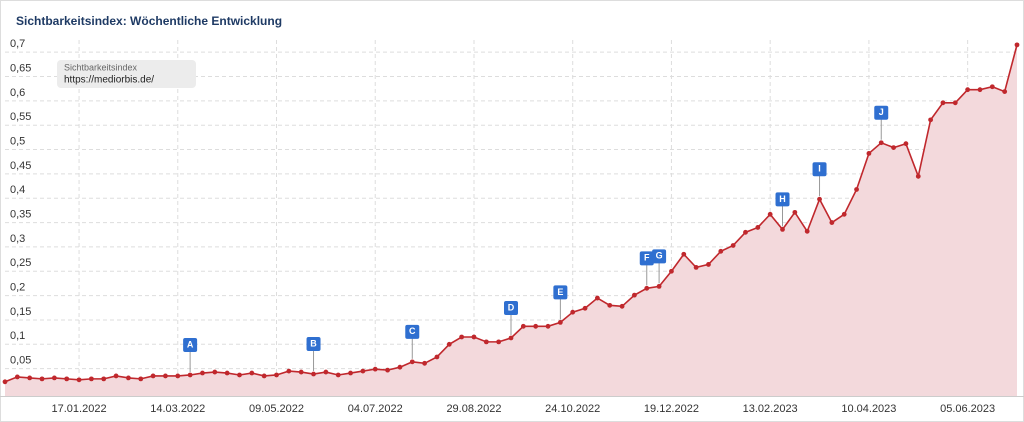 The image size is (1024, 422). I want to click on annotation-label: A, so click(190, 344).